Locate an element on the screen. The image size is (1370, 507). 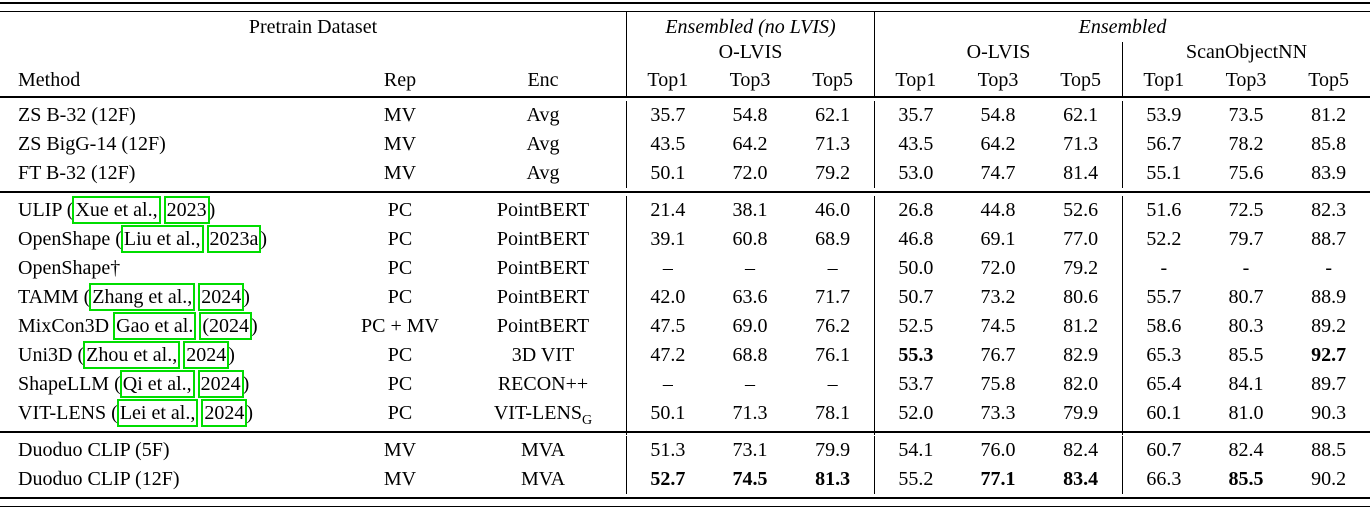
value-cell: 80.6 is located at coordinates (1081, 297).